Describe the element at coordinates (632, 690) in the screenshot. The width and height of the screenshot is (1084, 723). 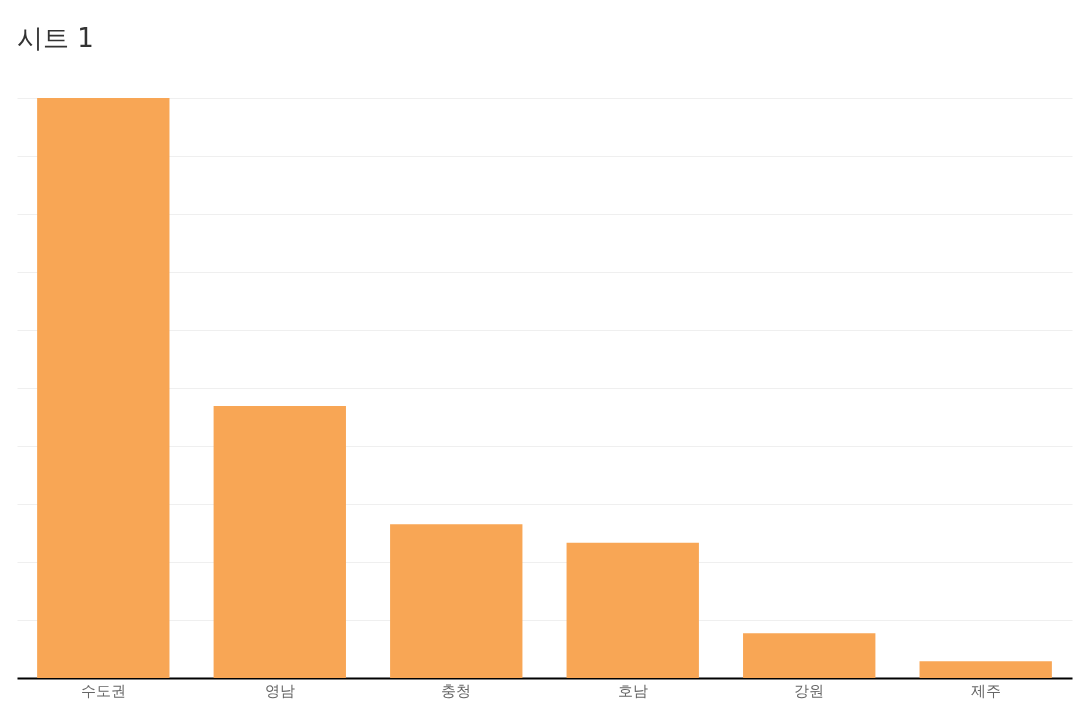
I see `x-tick-label: 호남` at that location.